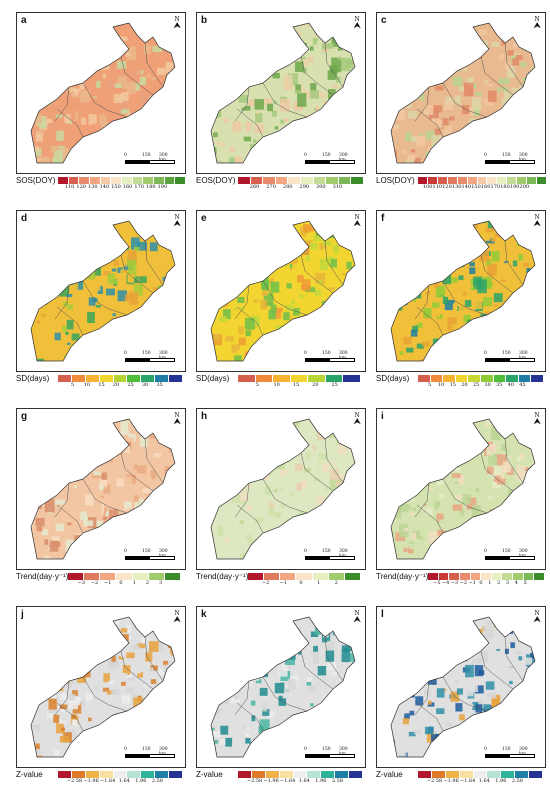 The image size is (550, 799). I want to click on panel-letter: g, so click(24, 416).